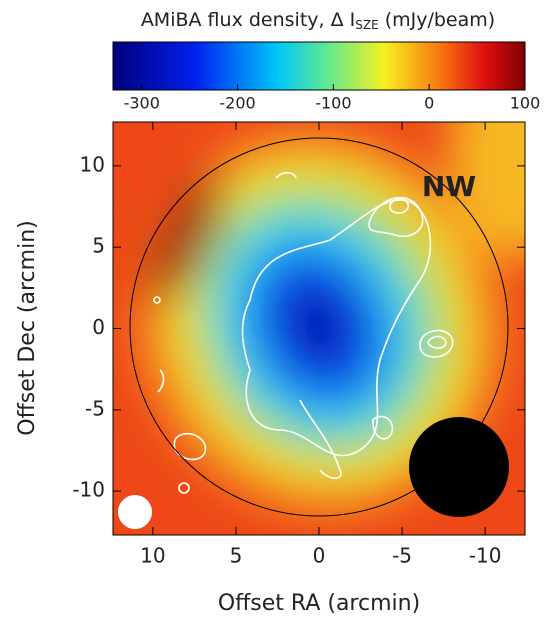  Describe the element at coordinates (319, 556) in the screenshot. I see `x-tick-label: 0` at that location.